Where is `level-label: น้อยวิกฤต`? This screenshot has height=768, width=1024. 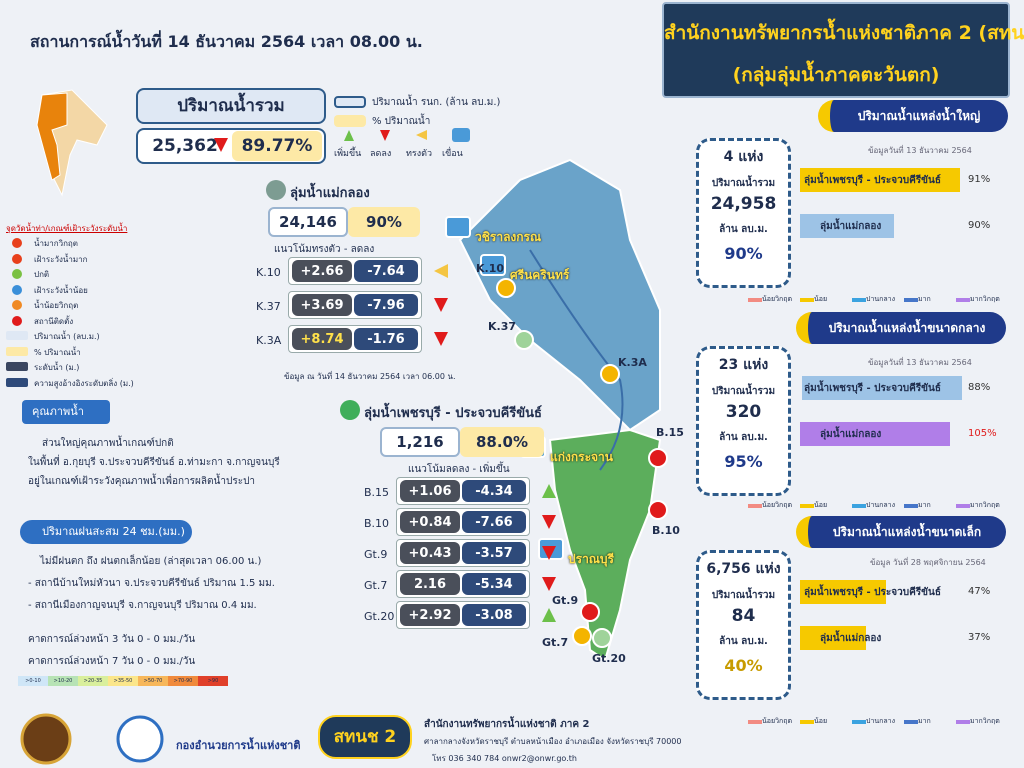 level-label: น้อยวิกฤต is located at coordinates (777, 505).